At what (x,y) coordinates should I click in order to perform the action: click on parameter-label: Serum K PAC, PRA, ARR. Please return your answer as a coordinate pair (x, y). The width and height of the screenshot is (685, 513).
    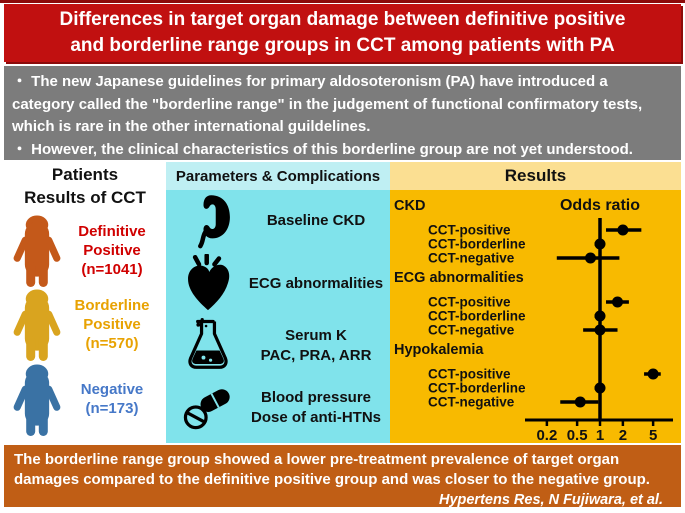
    Looking at the image, I should click on (316, 345).